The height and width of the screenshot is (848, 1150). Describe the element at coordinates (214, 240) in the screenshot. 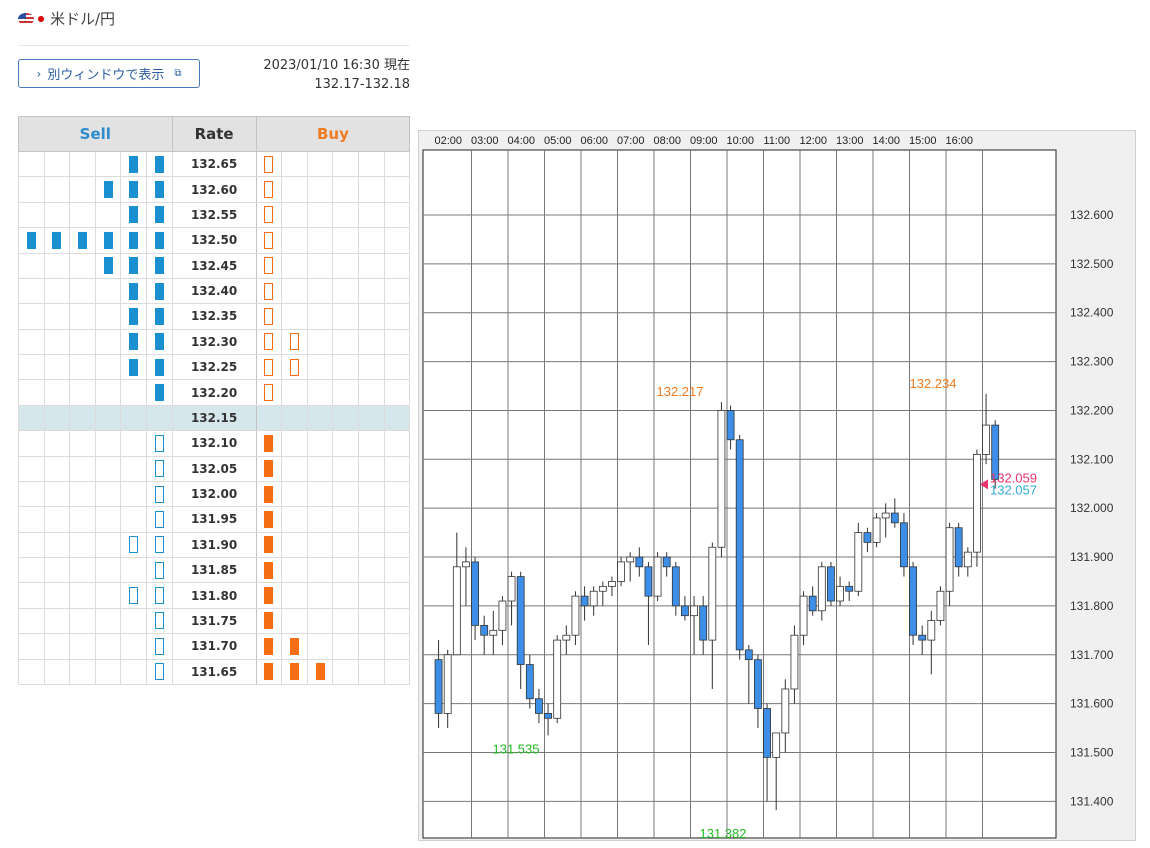

I see `order-book-row: 132.50` at that location.